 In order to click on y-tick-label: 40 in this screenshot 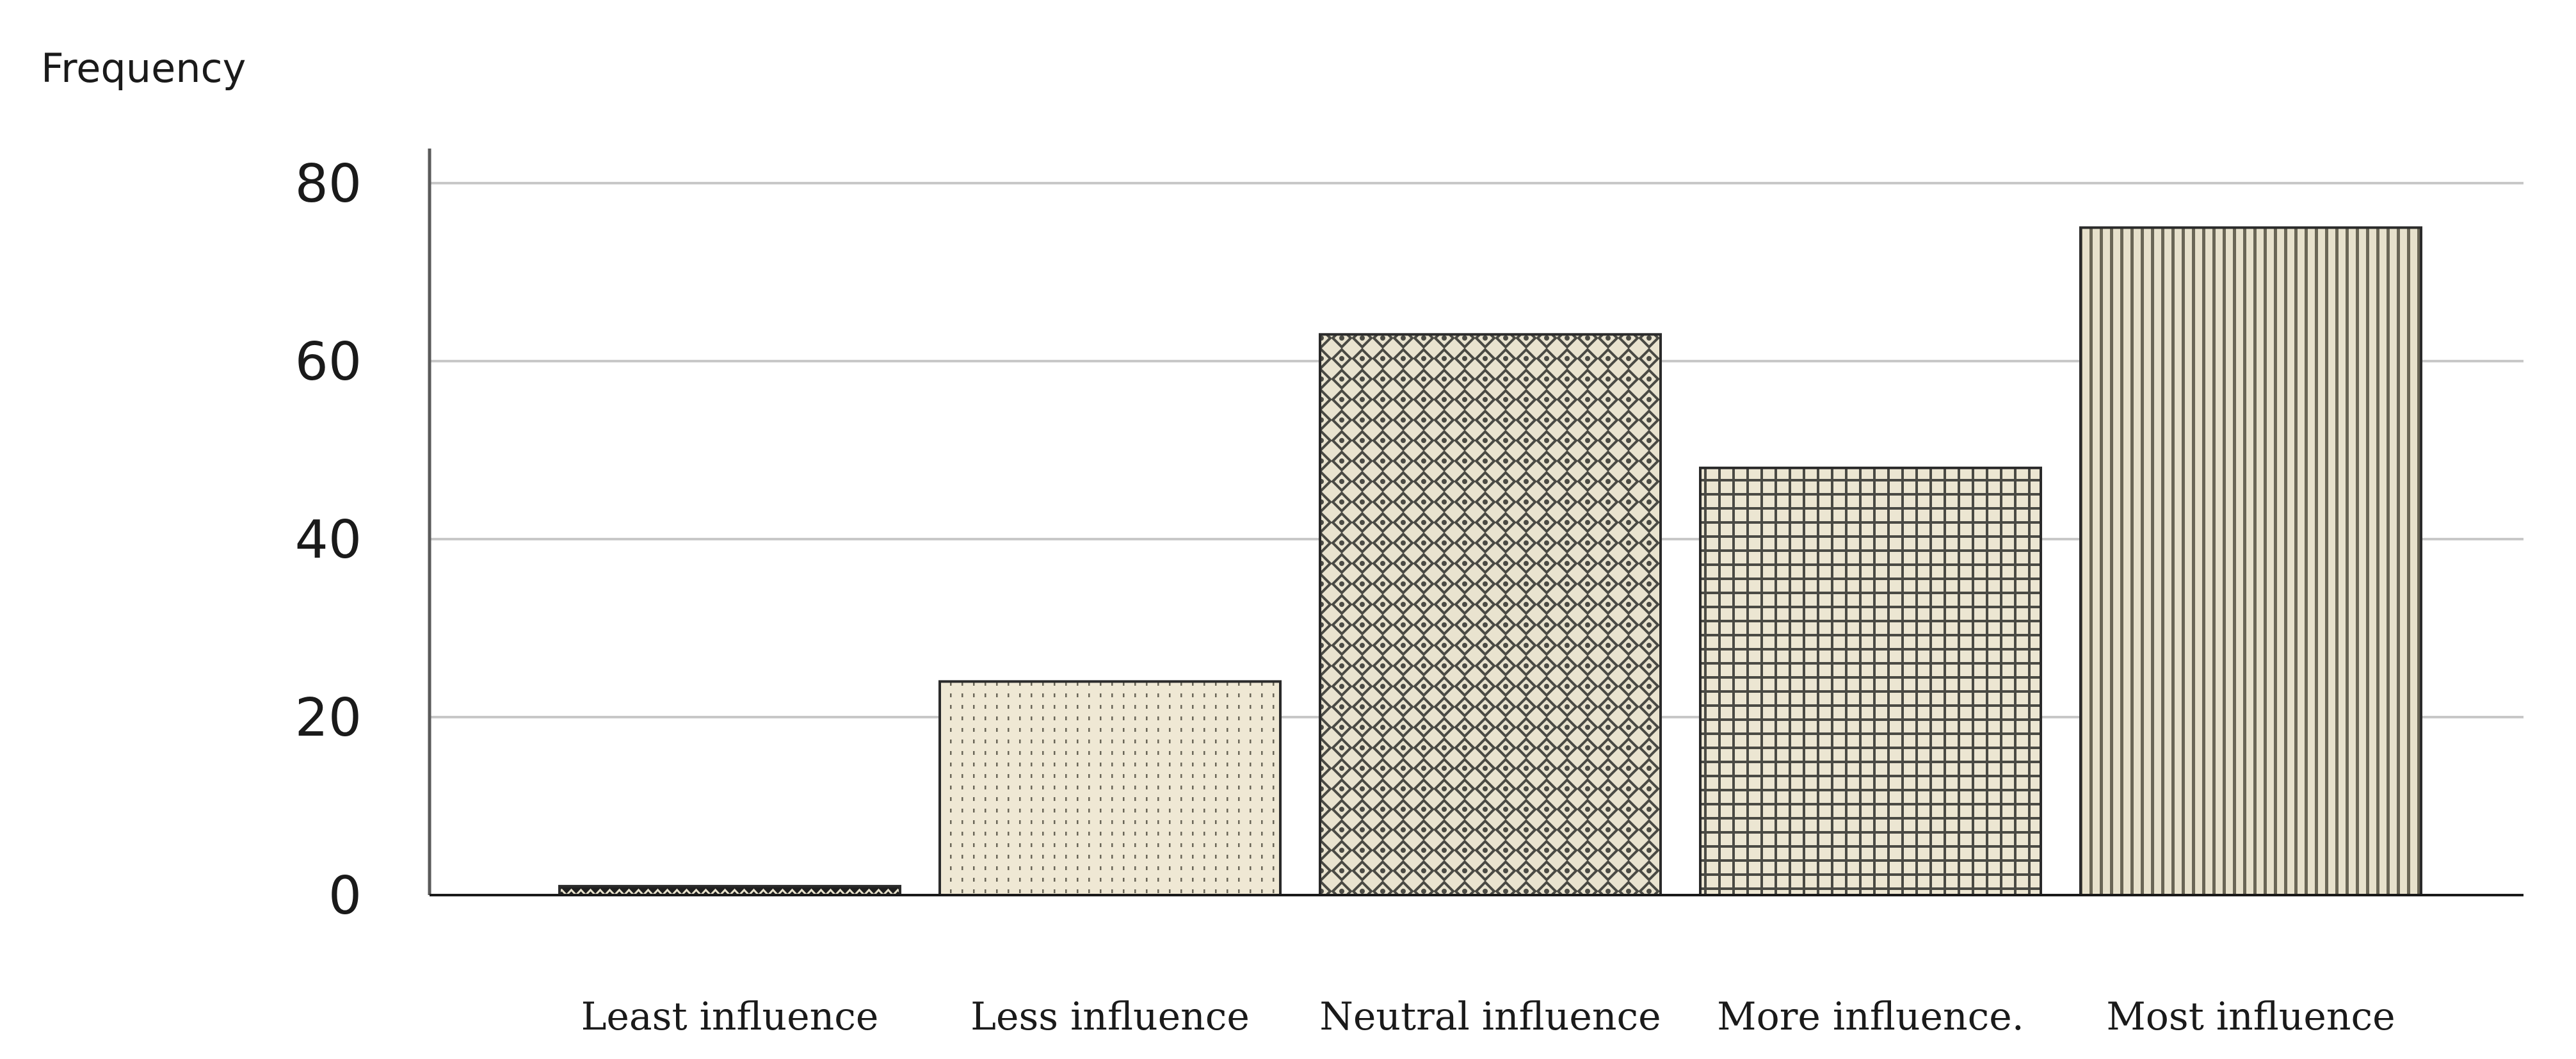, I will do `click(328, 540)`.